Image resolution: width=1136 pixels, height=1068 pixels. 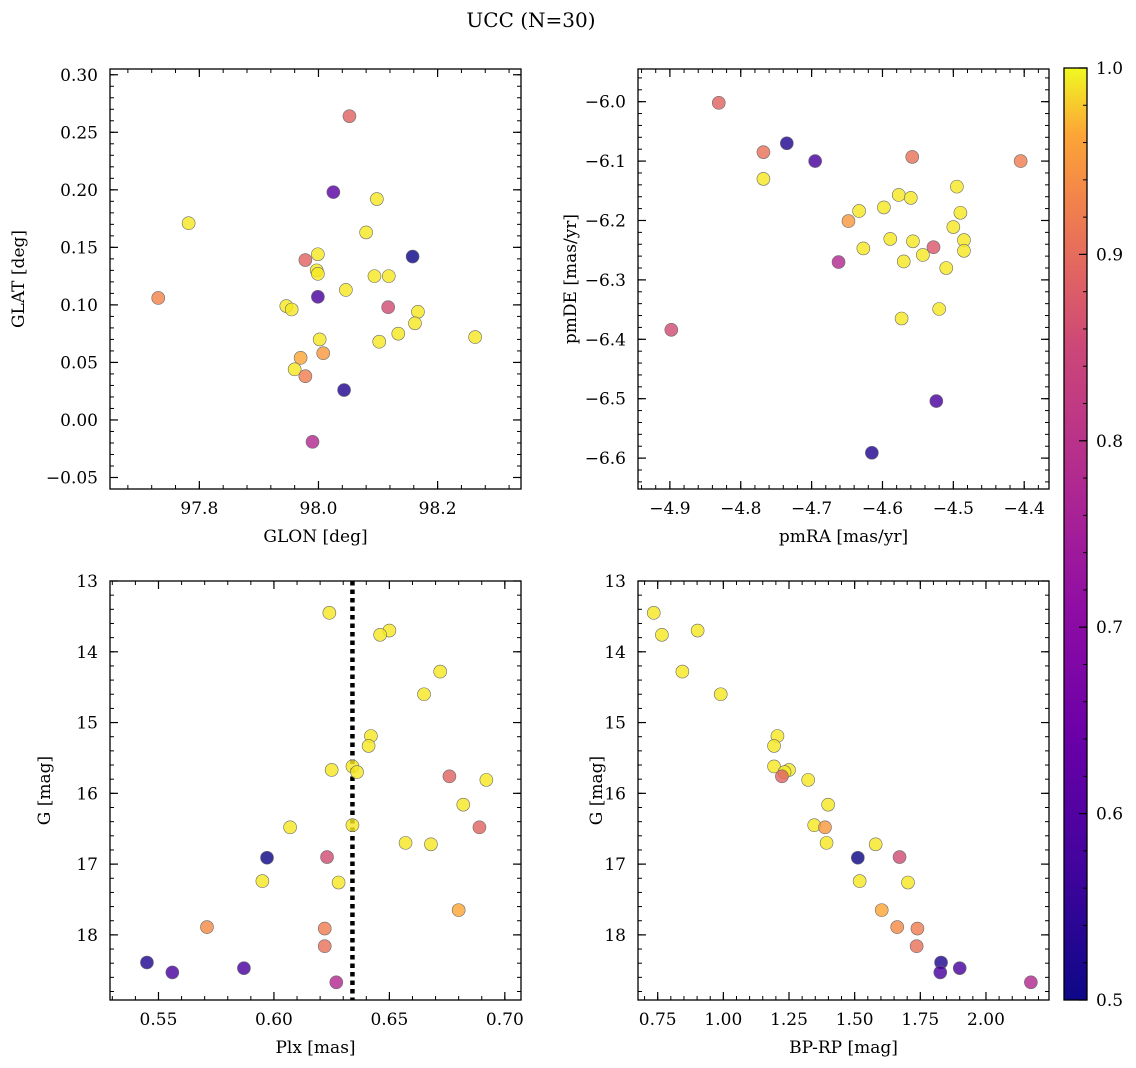 I want to click on x-axis-label: pmRA [mas/yr], so click(x=843, y=537).